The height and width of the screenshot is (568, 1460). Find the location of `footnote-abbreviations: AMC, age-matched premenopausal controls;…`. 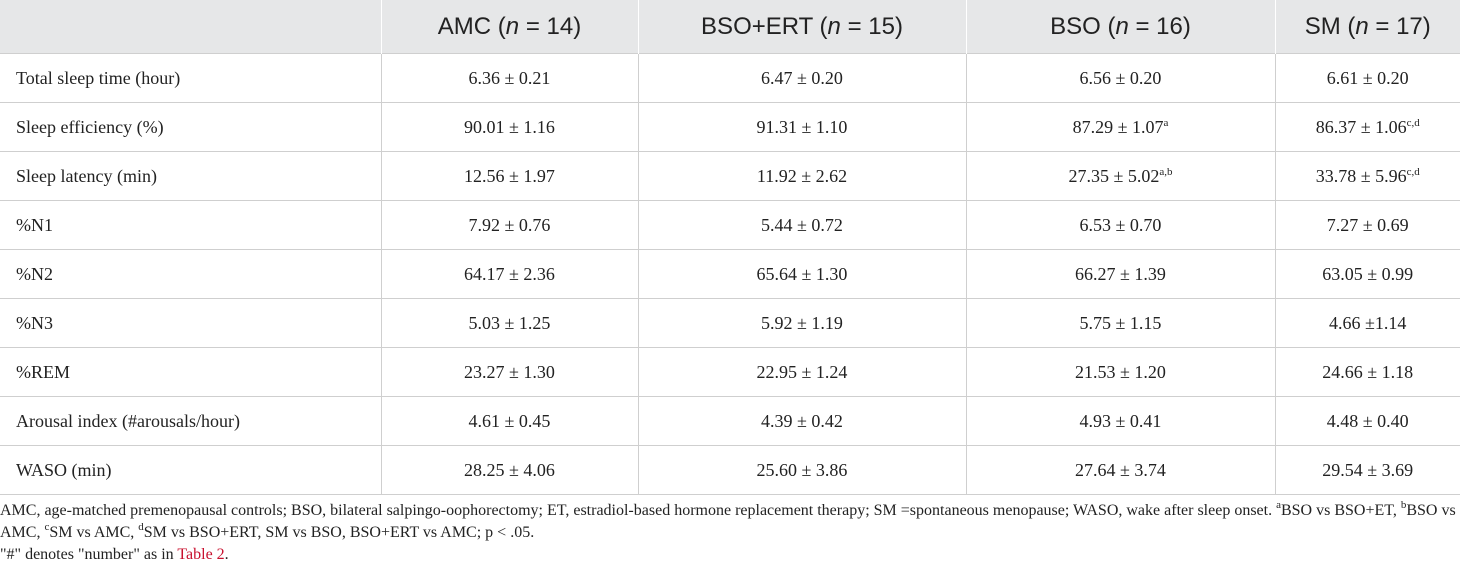

footnote-abbreviations: AMC, age-matched premenopausal controls;… is located at coordinates (638, 510).